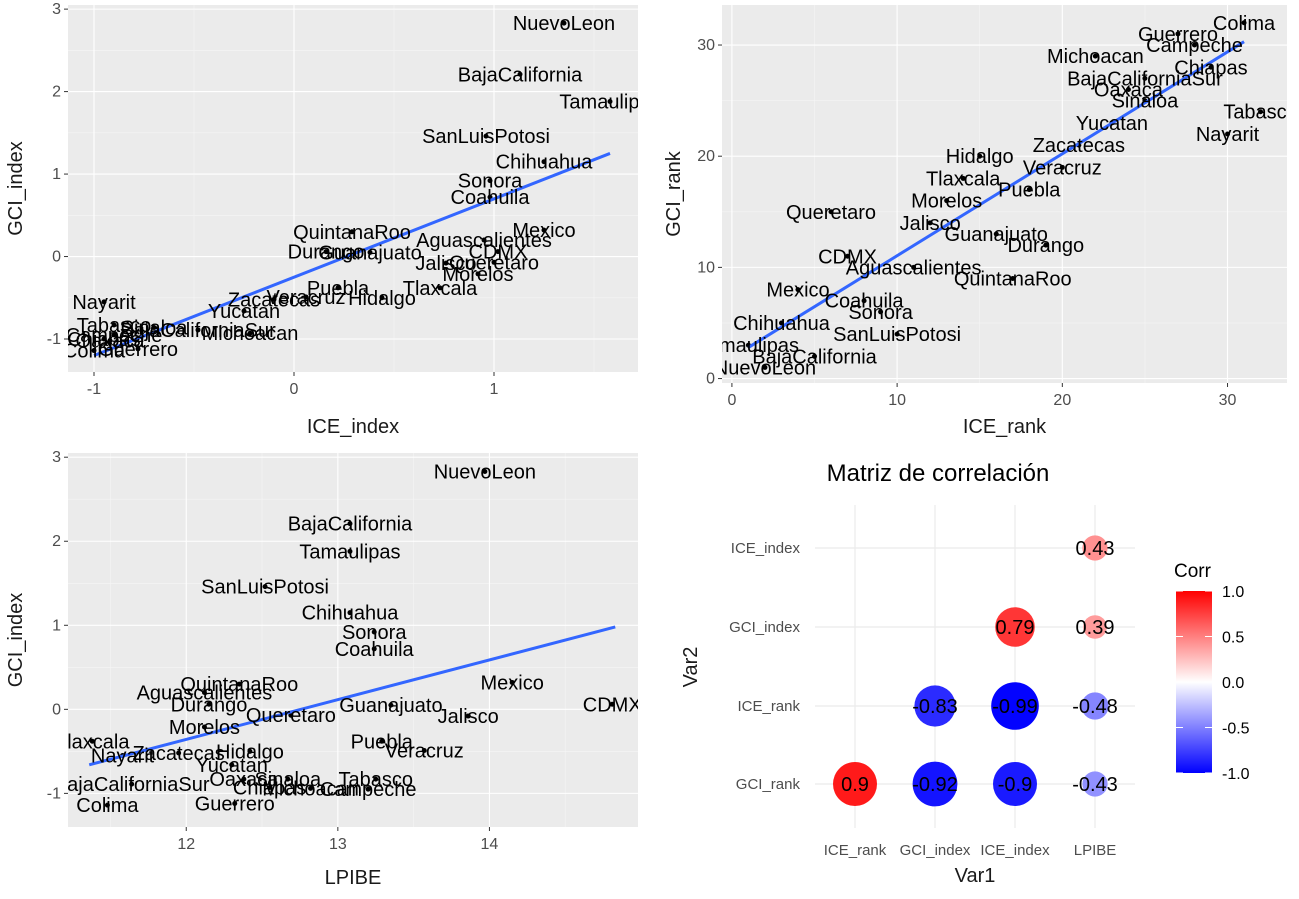 This screenshot has width=1299, height=899. Describe the element at coordinates (232, 766) in the screenshot. I see `point-label: Yucatan` at that location.